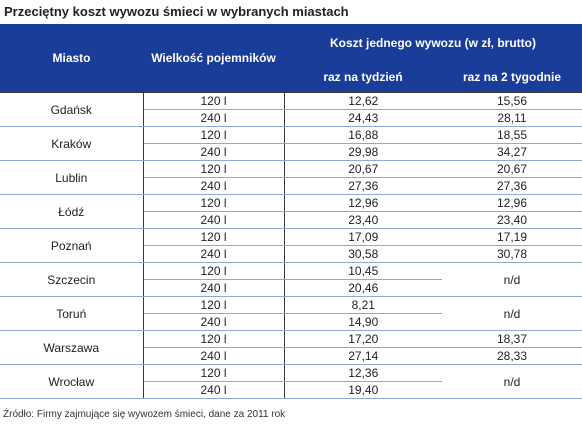 This screenshot has height=427, width=582. I want to click on header-biweekly: raz na 2 tygodnie, so click(512, 77).